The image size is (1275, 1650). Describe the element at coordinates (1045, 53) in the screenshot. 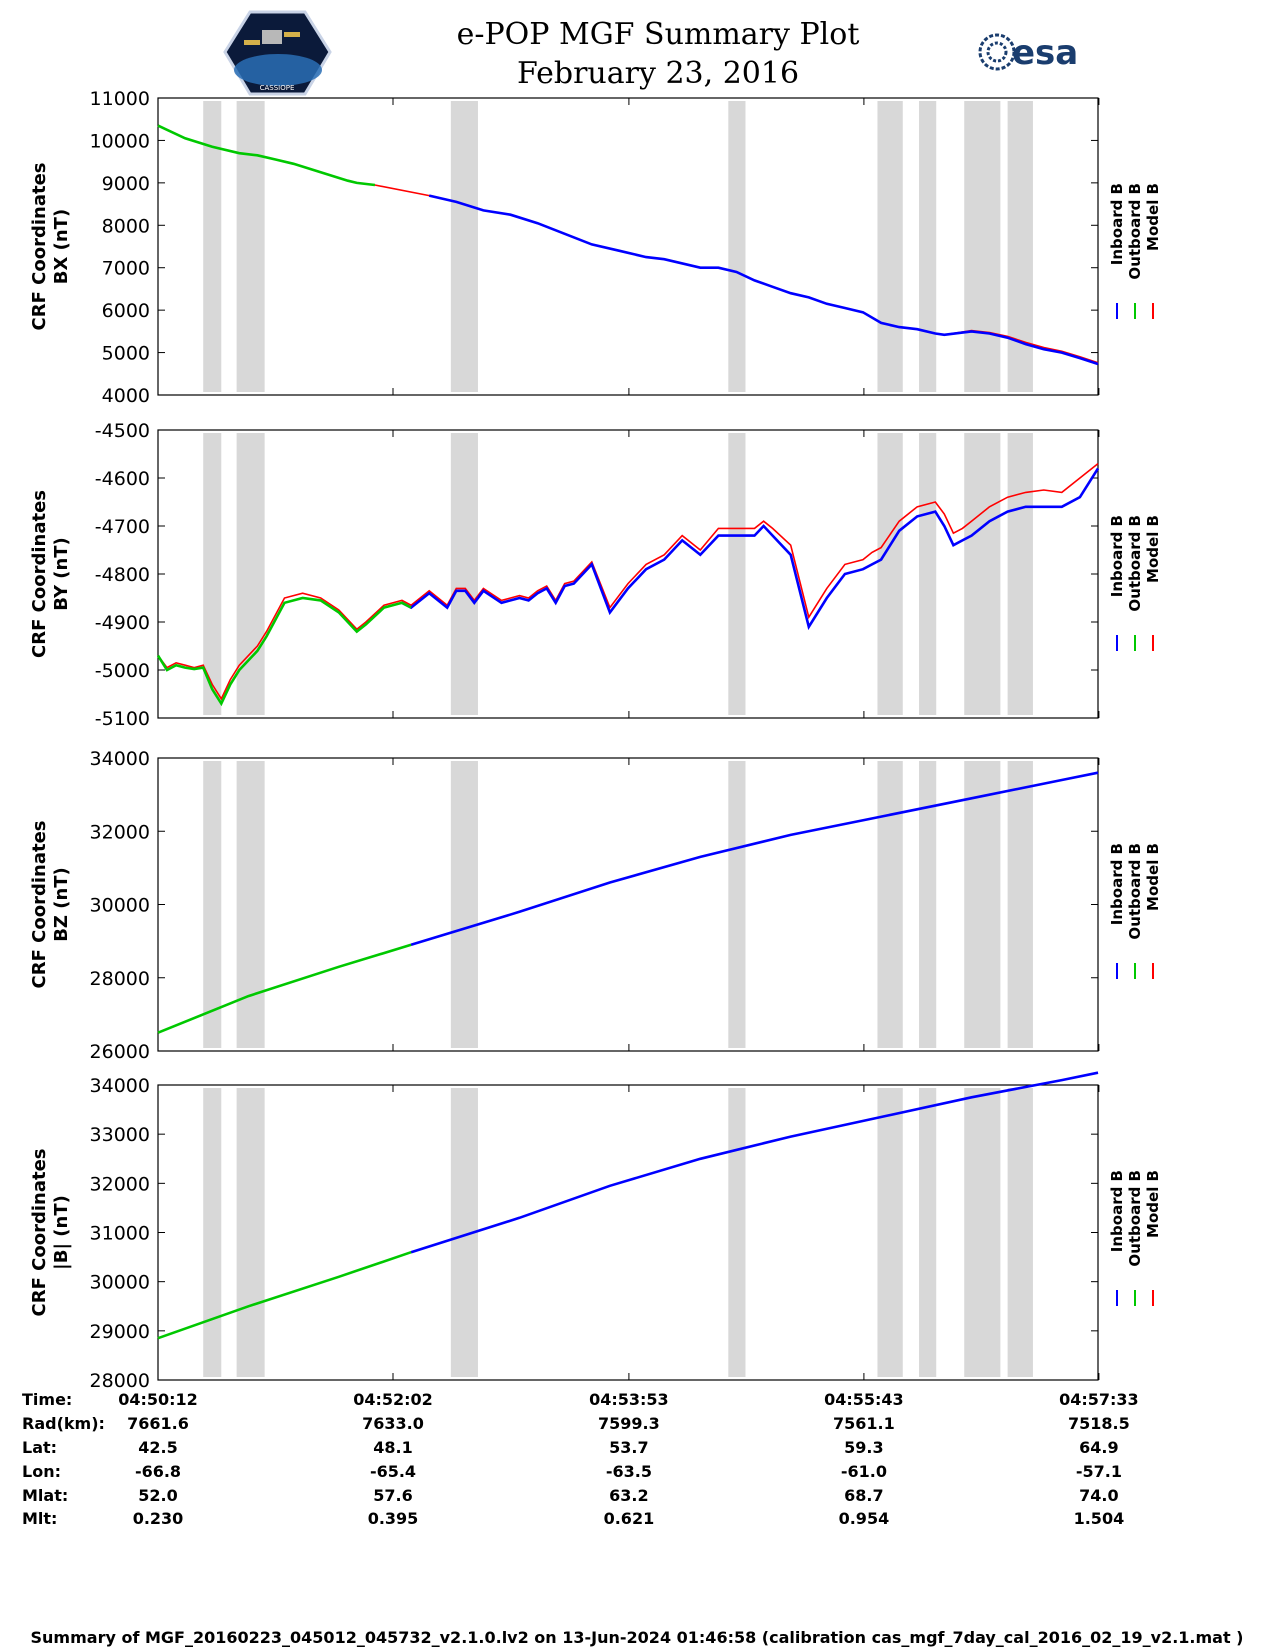

I see `esa-logo-text: esa` at that location.